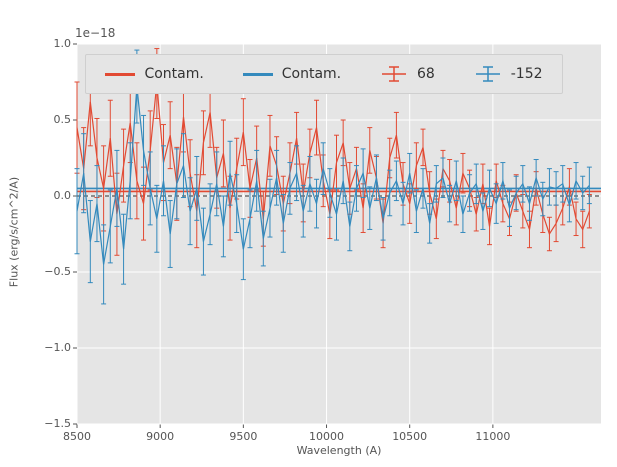  I want to click on legend-entry-contam-blue: Contam., so click(292, 74).